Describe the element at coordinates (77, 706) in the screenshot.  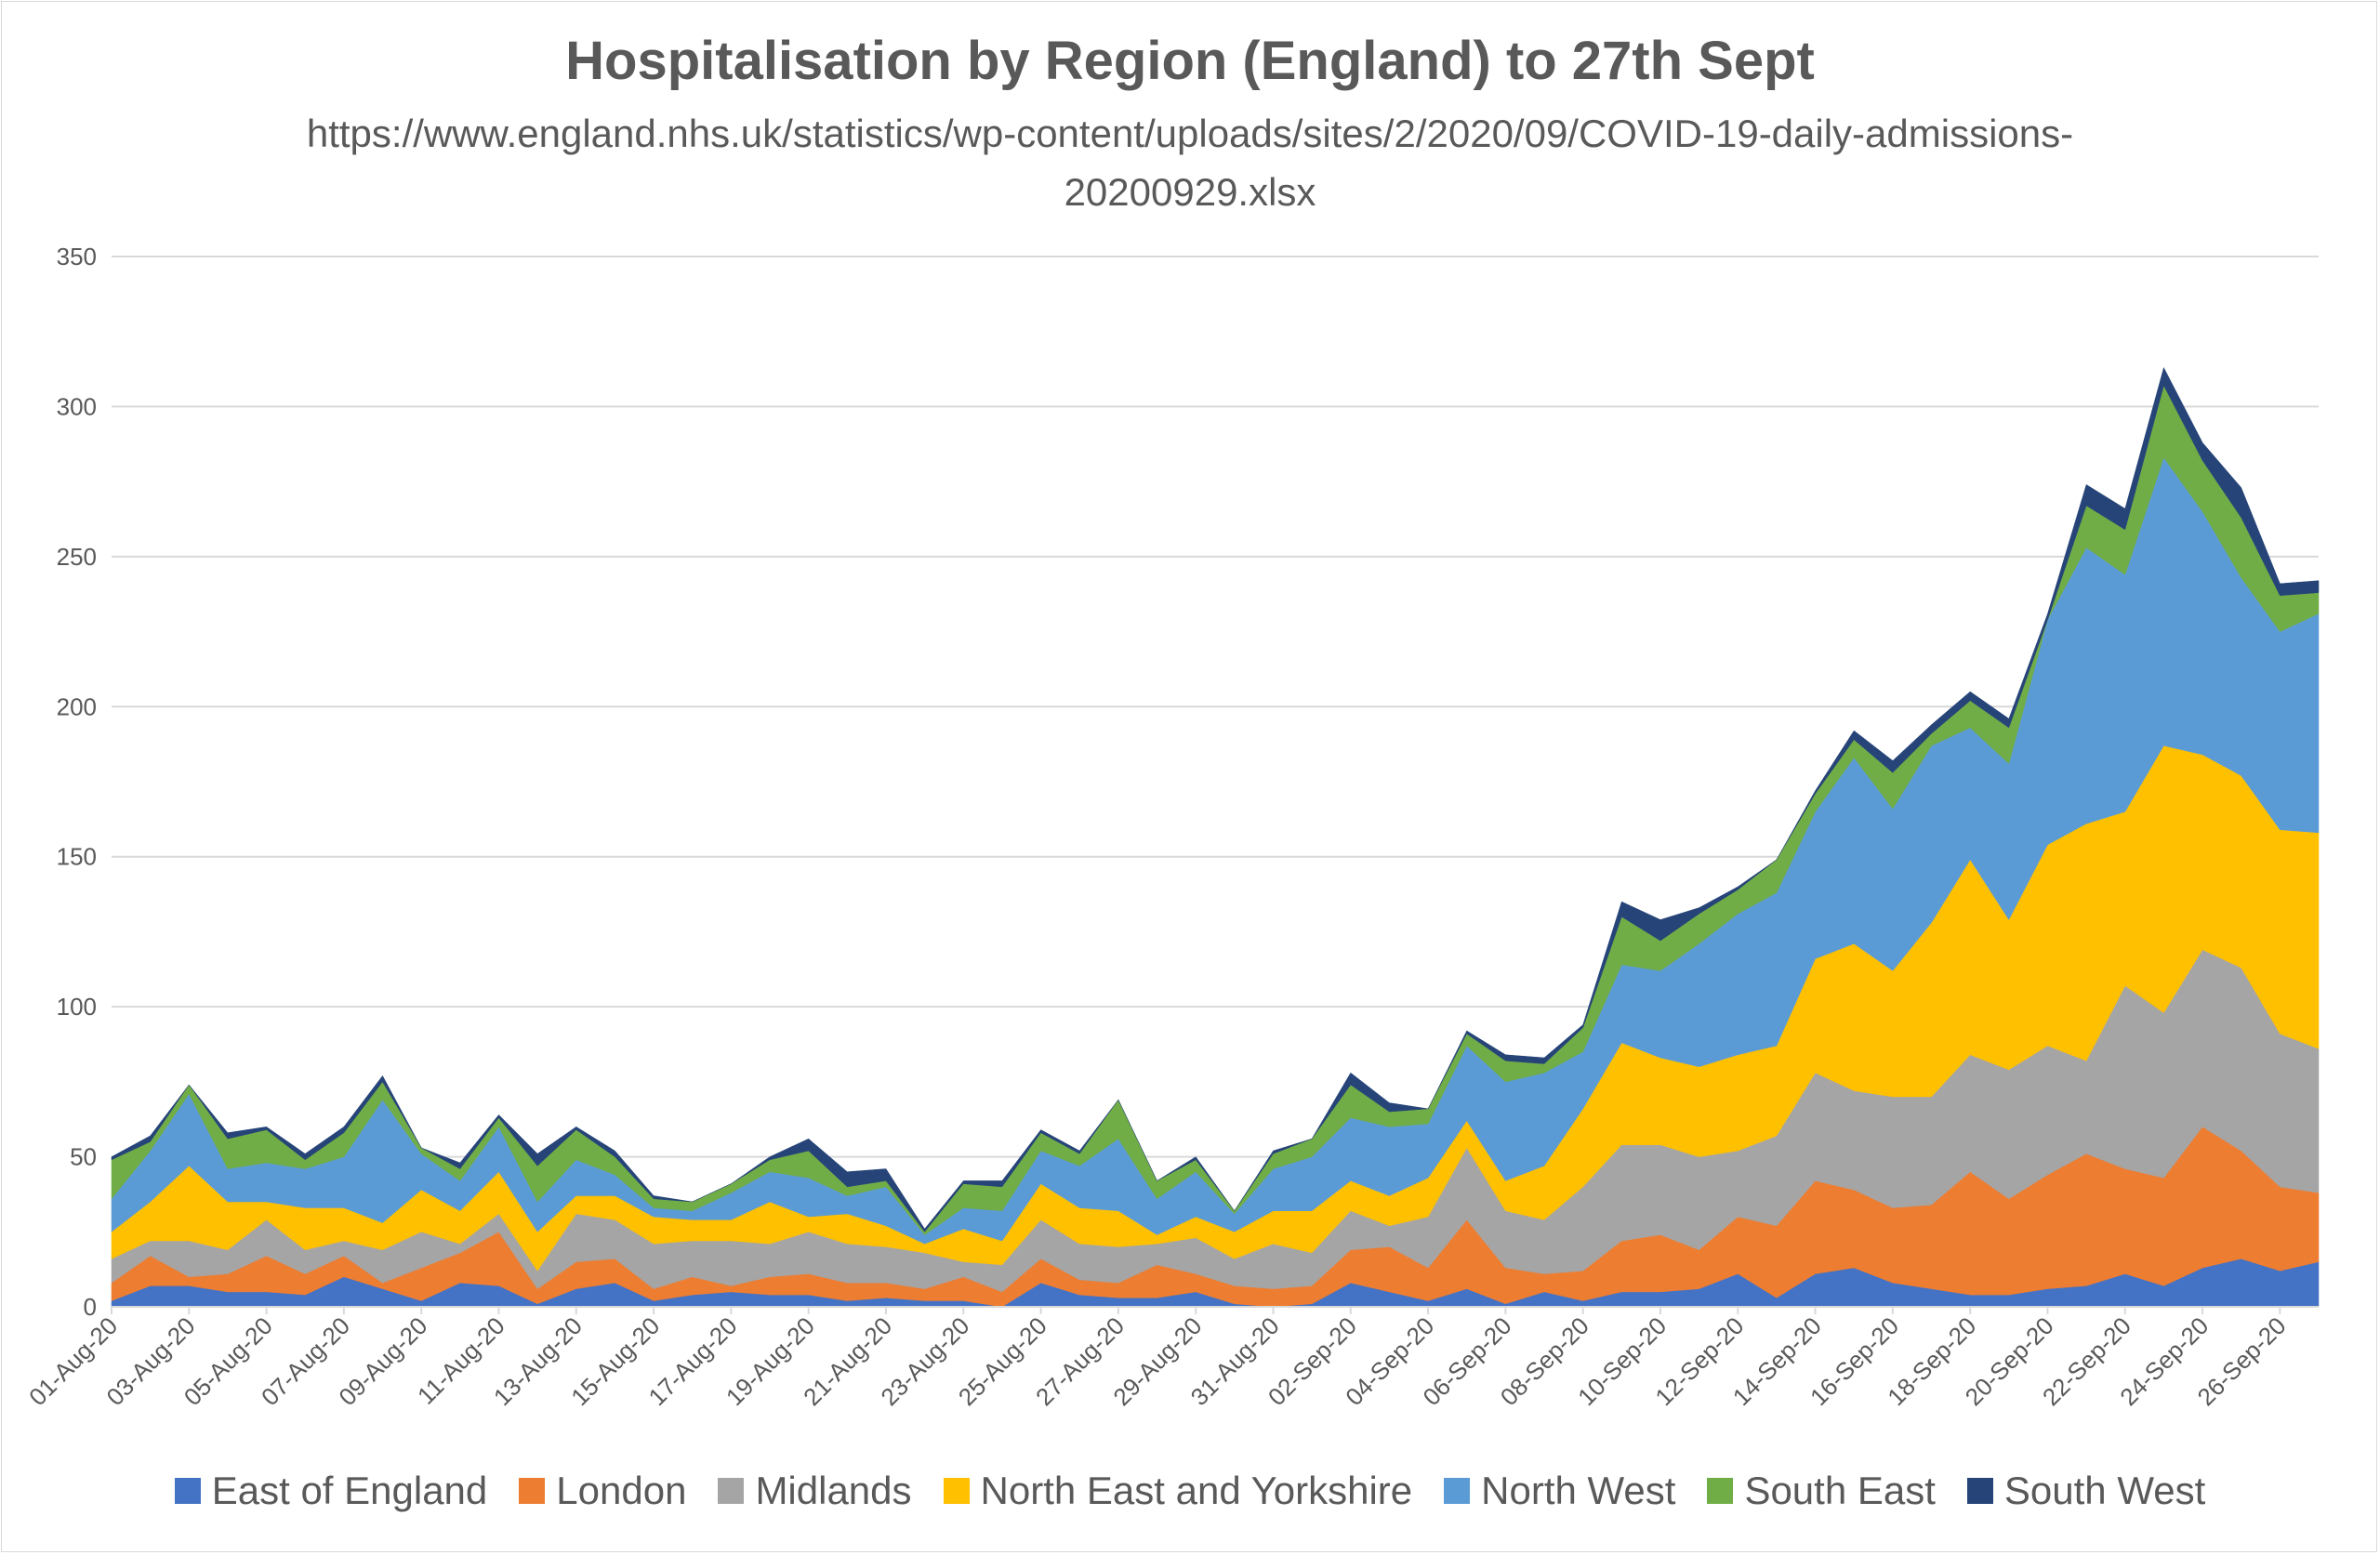
I see `y-tick-label: 200` at that location.